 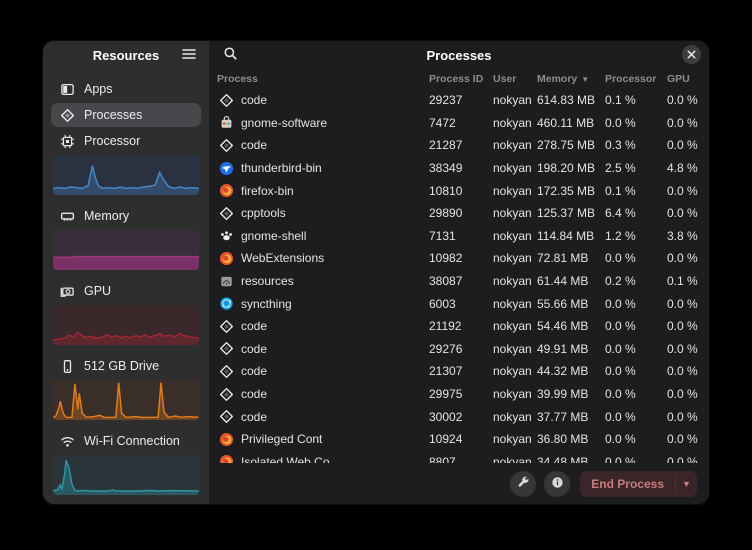 What do you see at coordinates (122, 366) in the screenshot?
I see `sidebar-item-label: 512 GB Drive` at bounding box center [122, 366].